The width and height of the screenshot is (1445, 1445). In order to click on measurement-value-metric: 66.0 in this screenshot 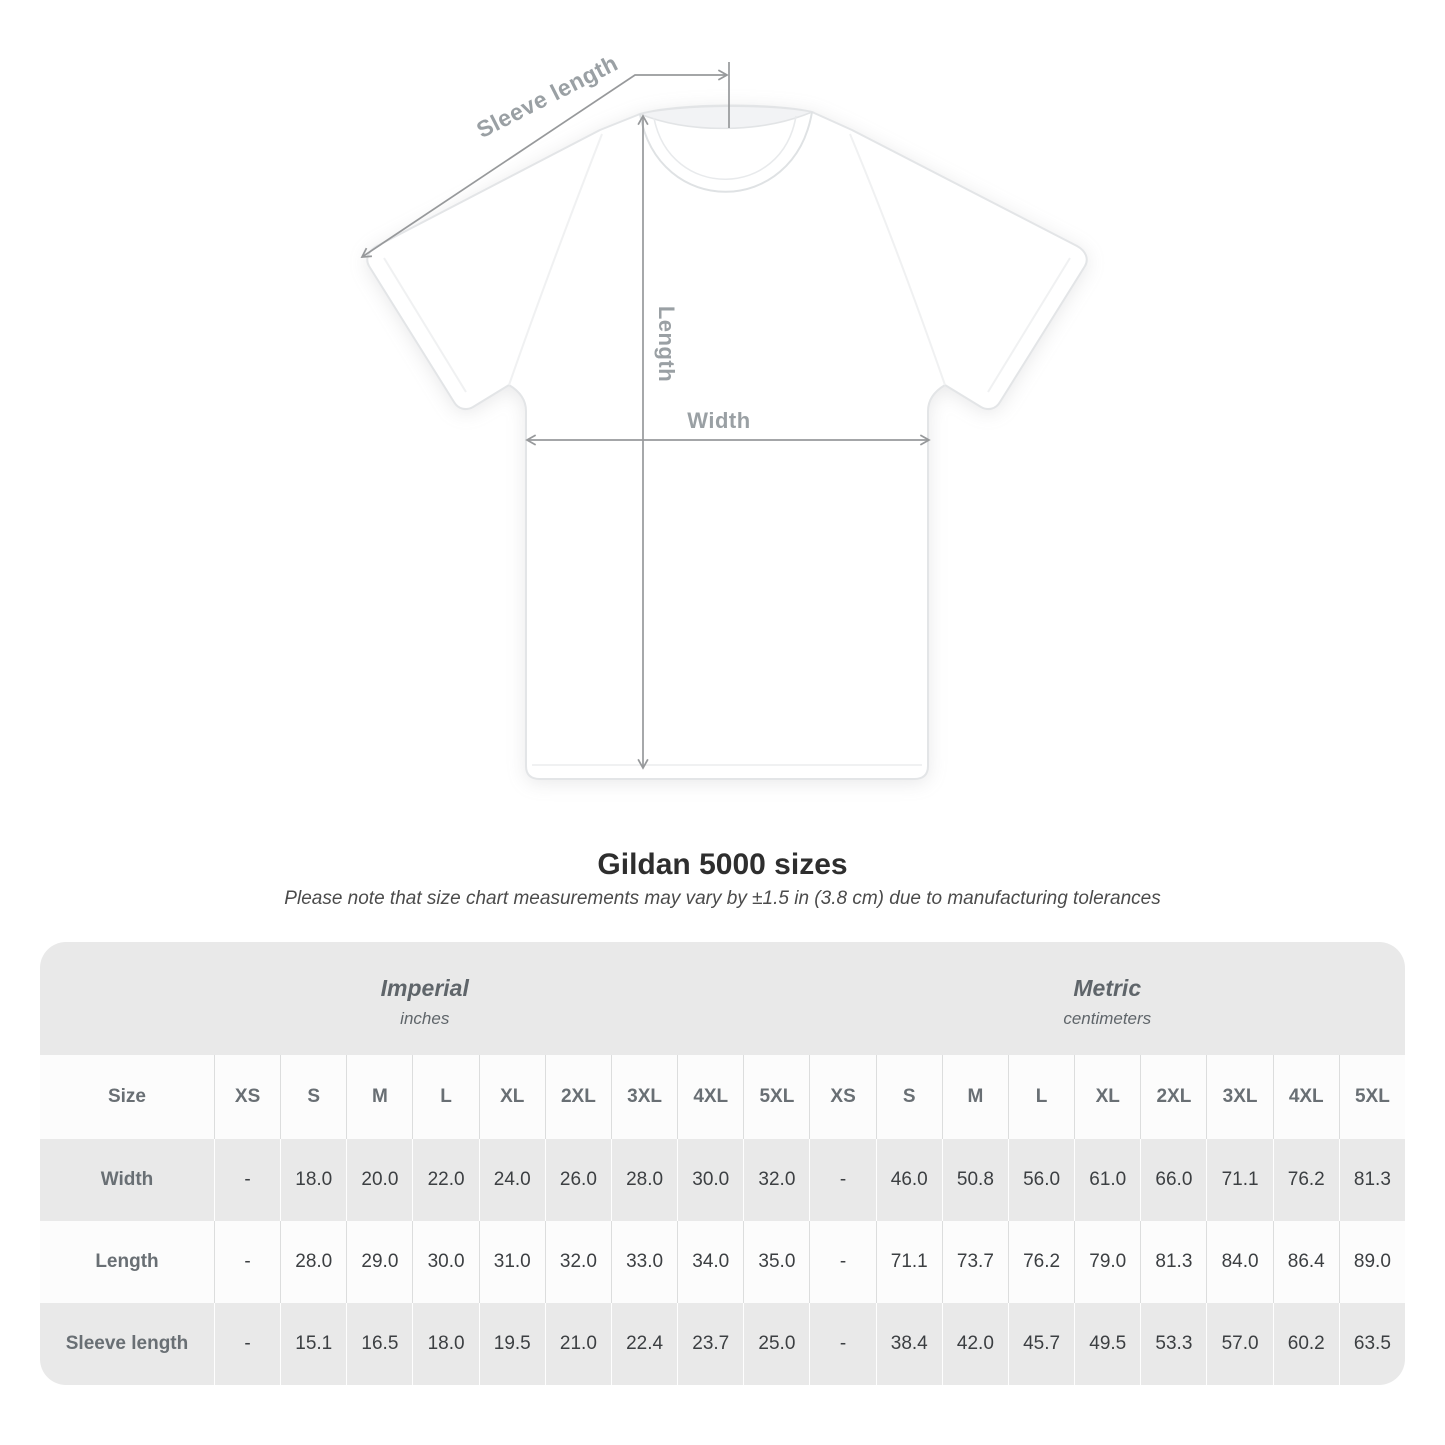, I will do `click(1173, 1180)`.